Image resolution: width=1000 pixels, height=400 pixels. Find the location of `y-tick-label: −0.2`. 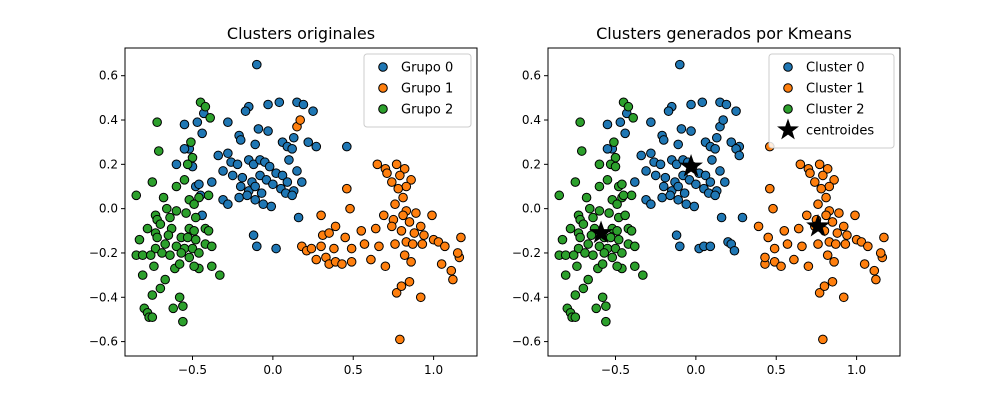

y-tick-label: −0.2 is located at coordinates (103, 253).